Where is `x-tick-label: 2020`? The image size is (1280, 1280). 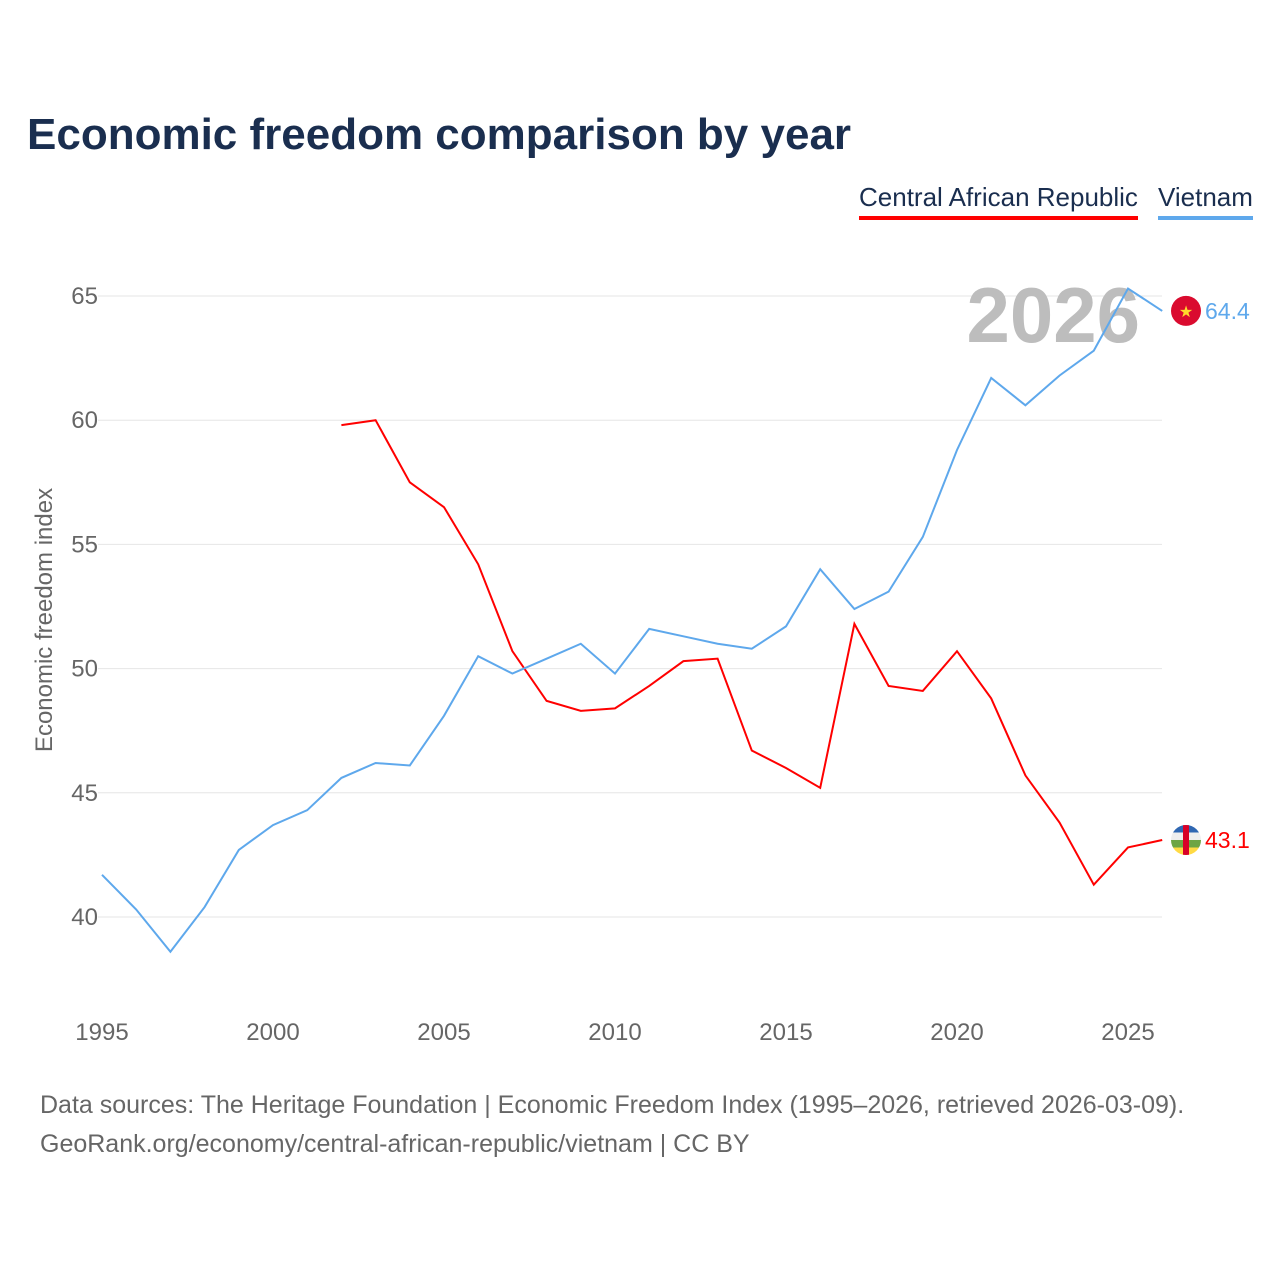
x-tick-label: 2020 is located at coordinates (956, 1032).